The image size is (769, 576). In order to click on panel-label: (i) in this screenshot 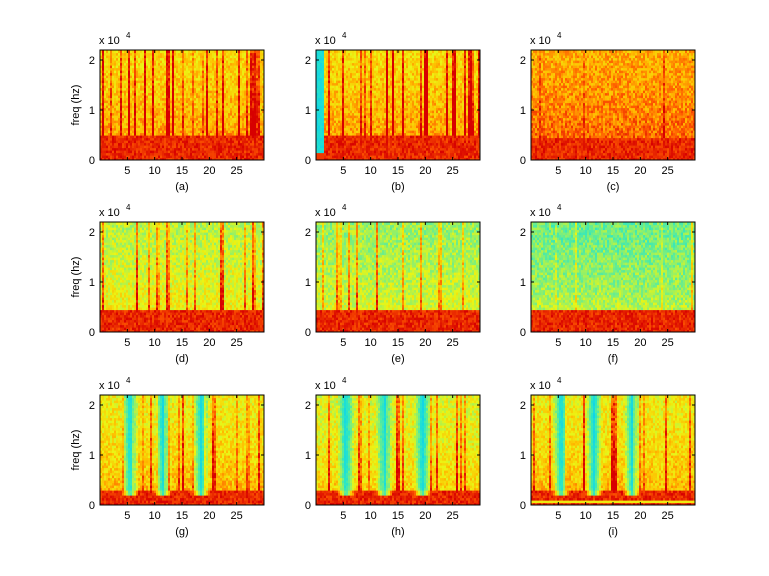, I will do `click(613, 532)`.